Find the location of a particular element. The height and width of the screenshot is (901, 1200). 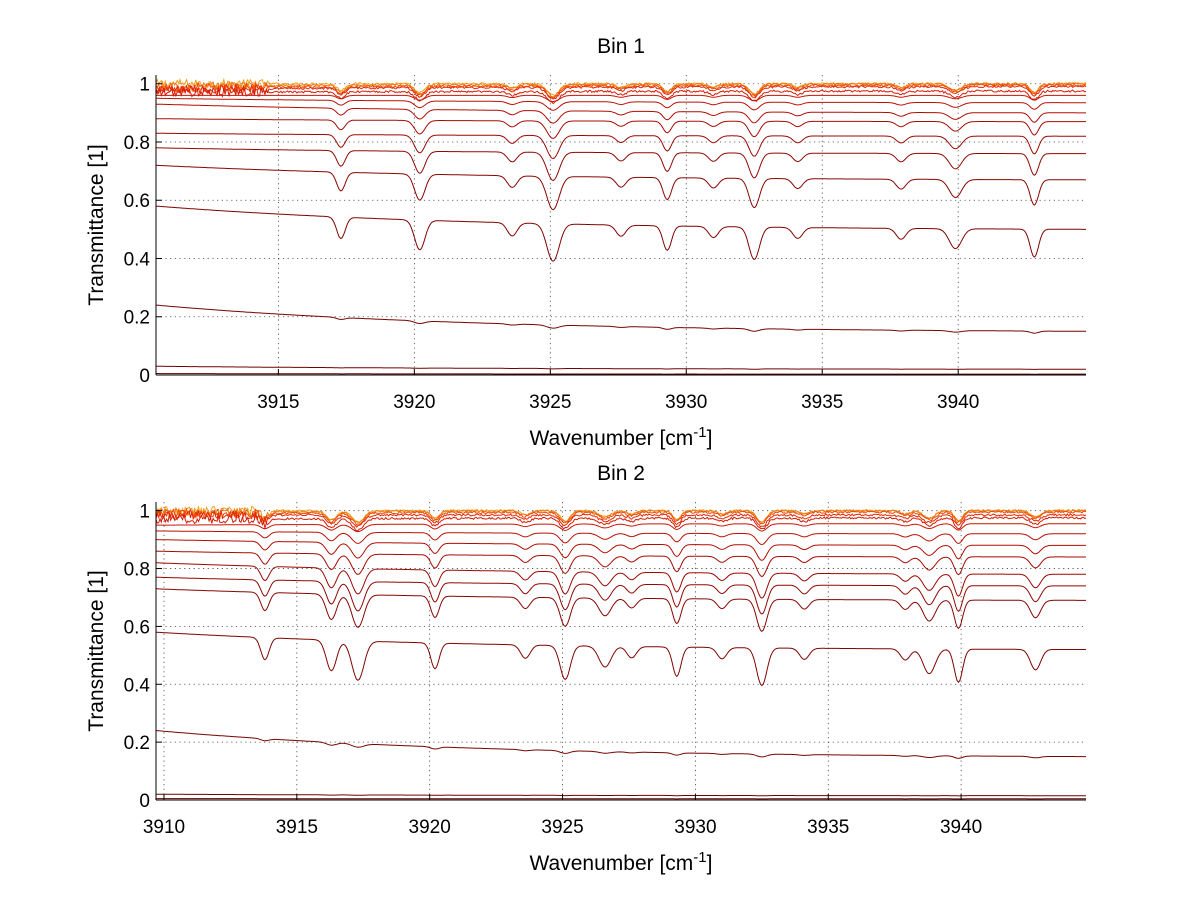

chart-title: Bin 1 is located at coordinates (621, 46).